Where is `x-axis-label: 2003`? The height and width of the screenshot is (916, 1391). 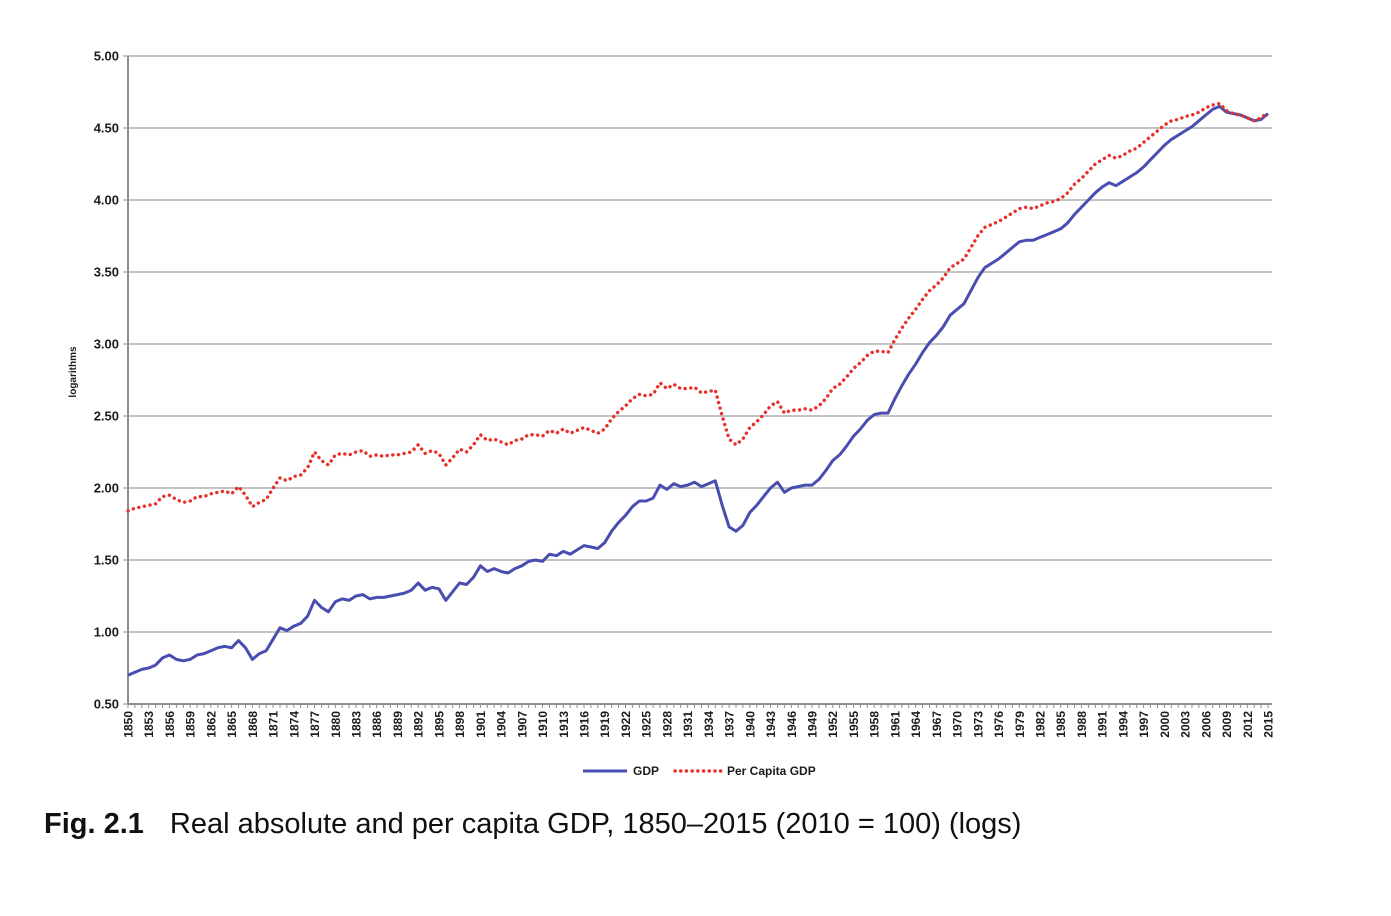 x-axis-label: 2003 is located at coordinates (1186, 724).